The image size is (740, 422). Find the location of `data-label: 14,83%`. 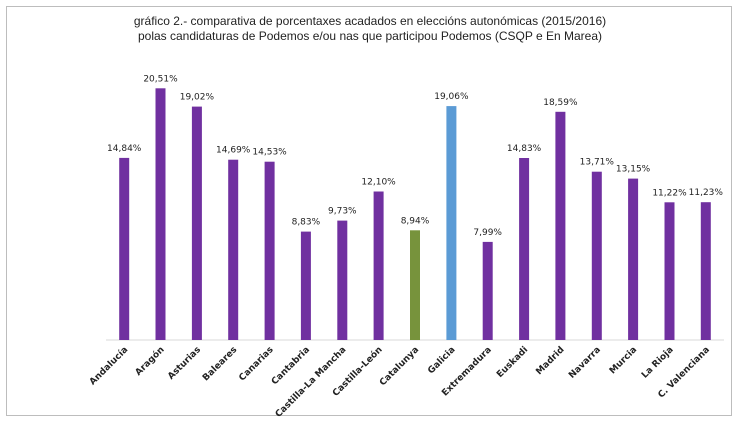

data-label: 14,83% is located at coordinates (524, 149).